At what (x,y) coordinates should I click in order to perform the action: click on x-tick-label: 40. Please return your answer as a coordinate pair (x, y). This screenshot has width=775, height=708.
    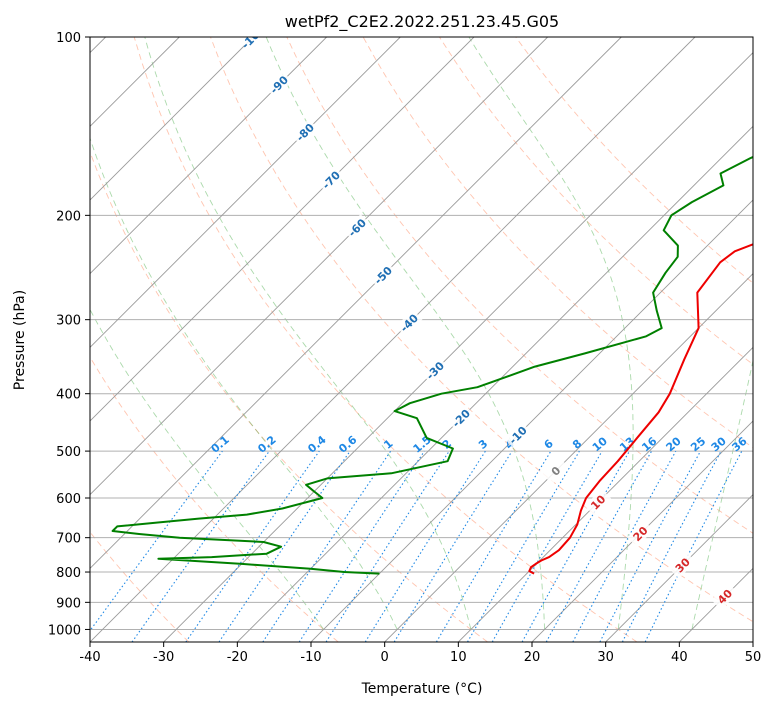
    Looking at the image, I should click on (679, 657).